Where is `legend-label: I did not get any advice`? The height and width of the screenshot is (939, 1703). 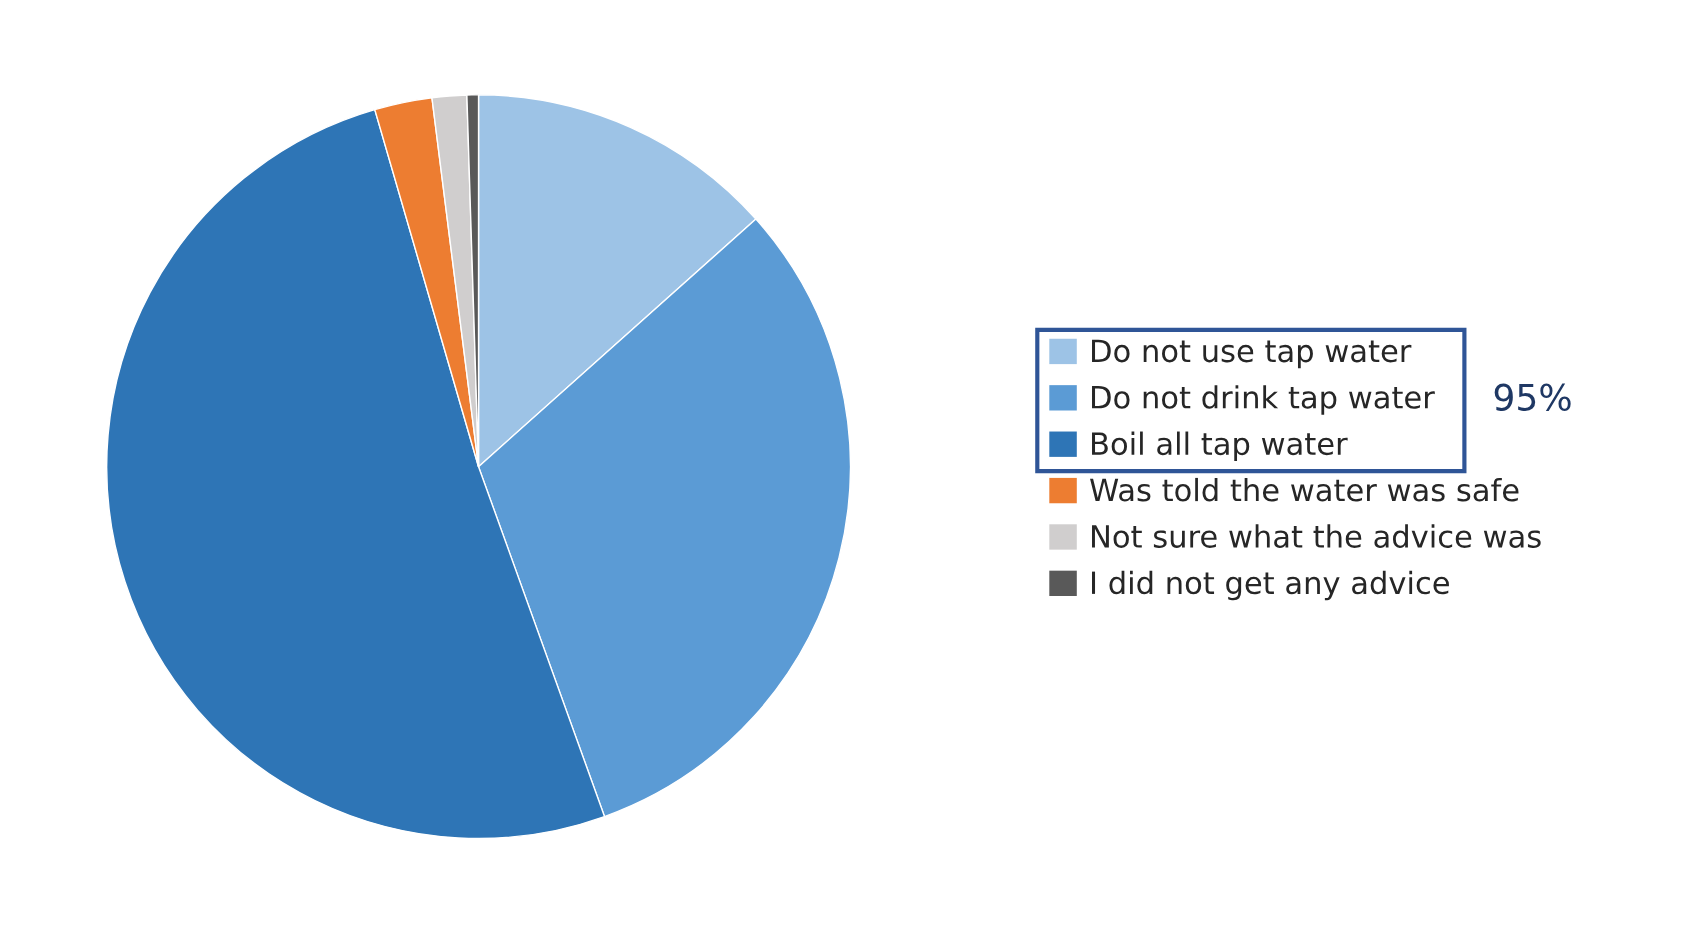
legend-label: I did not get any advice is located at coordinates (1270, 585).